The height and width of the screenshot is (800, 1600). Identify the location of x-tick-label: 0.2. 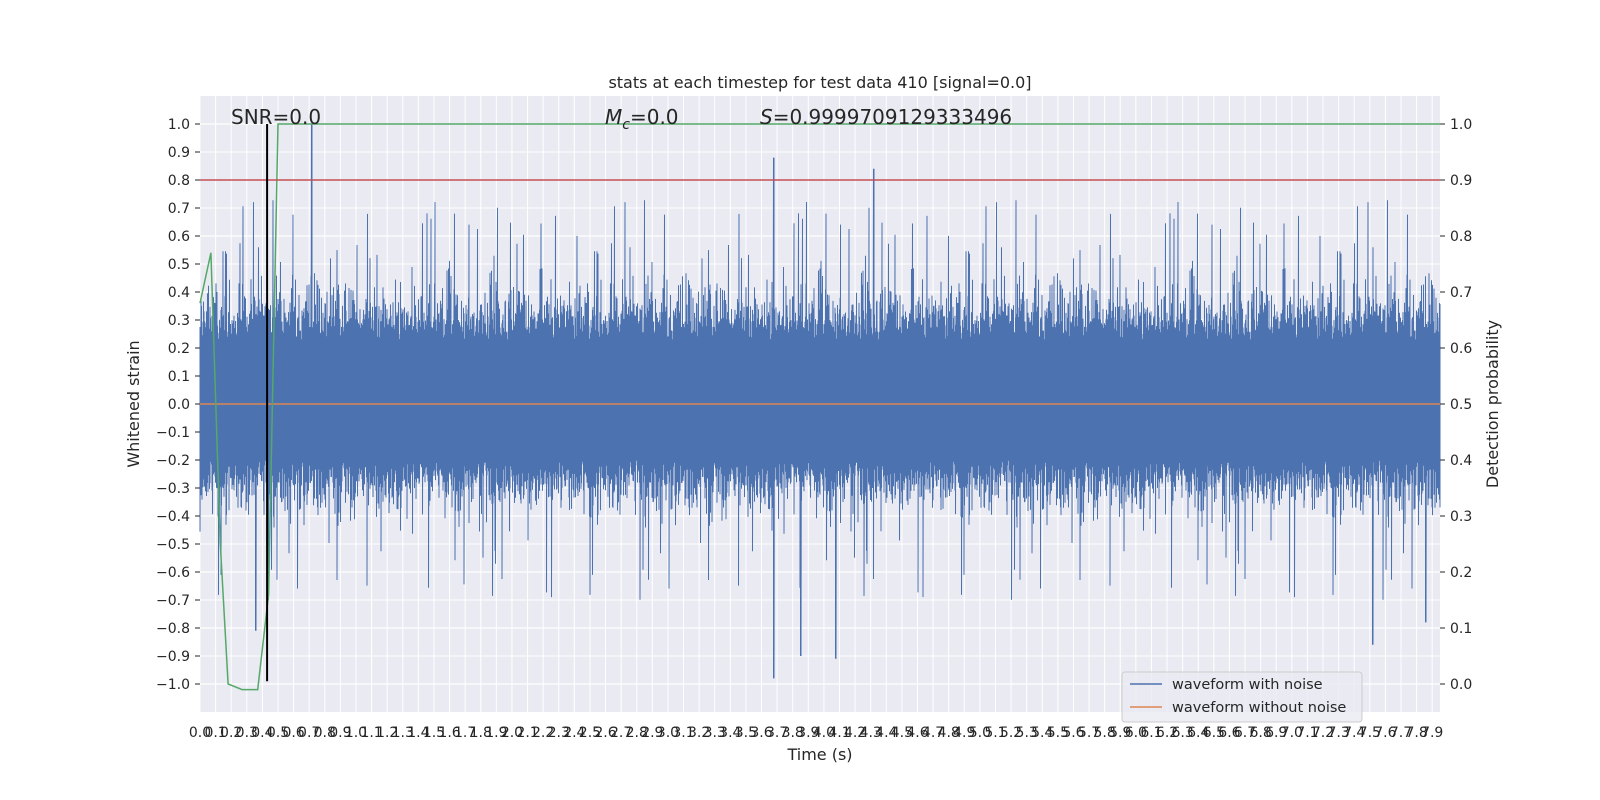
(231, 733).